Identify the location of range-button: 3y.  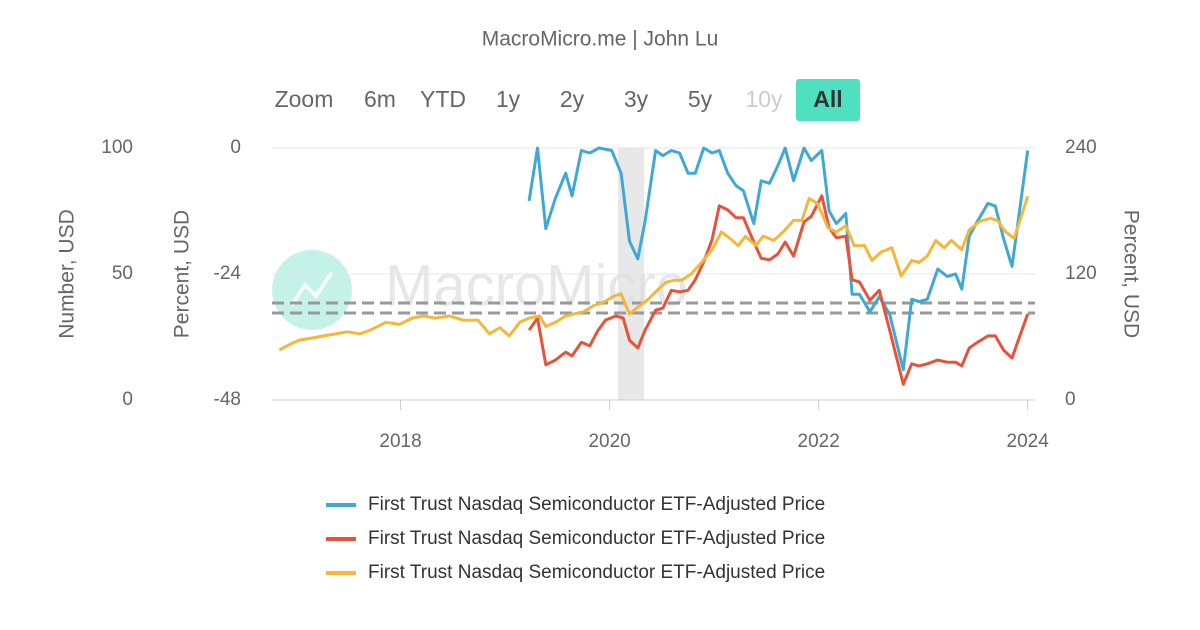
(636, 99).